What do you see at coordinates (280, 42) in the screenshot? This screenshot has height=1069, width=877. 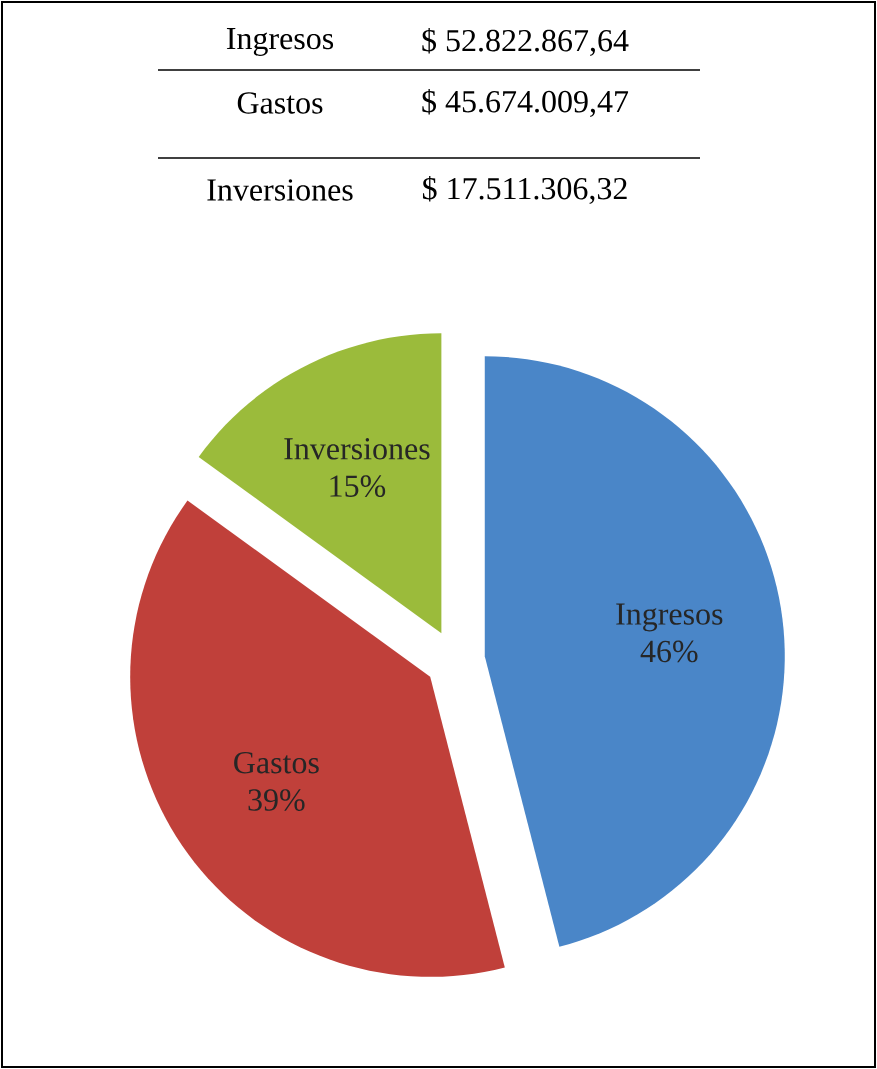 I see `category-label: Ingresos` at bounding box center [280, 42].